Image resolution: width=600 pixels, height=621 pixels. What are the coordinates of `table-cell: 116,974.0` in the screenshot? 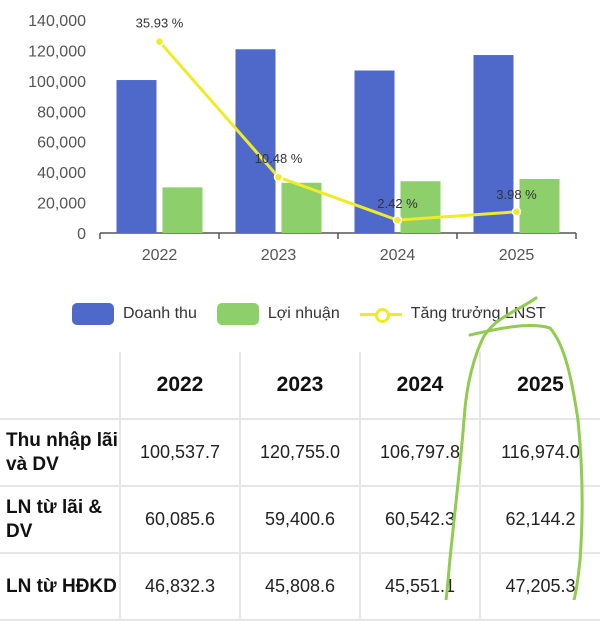 It's located at (540, 452).